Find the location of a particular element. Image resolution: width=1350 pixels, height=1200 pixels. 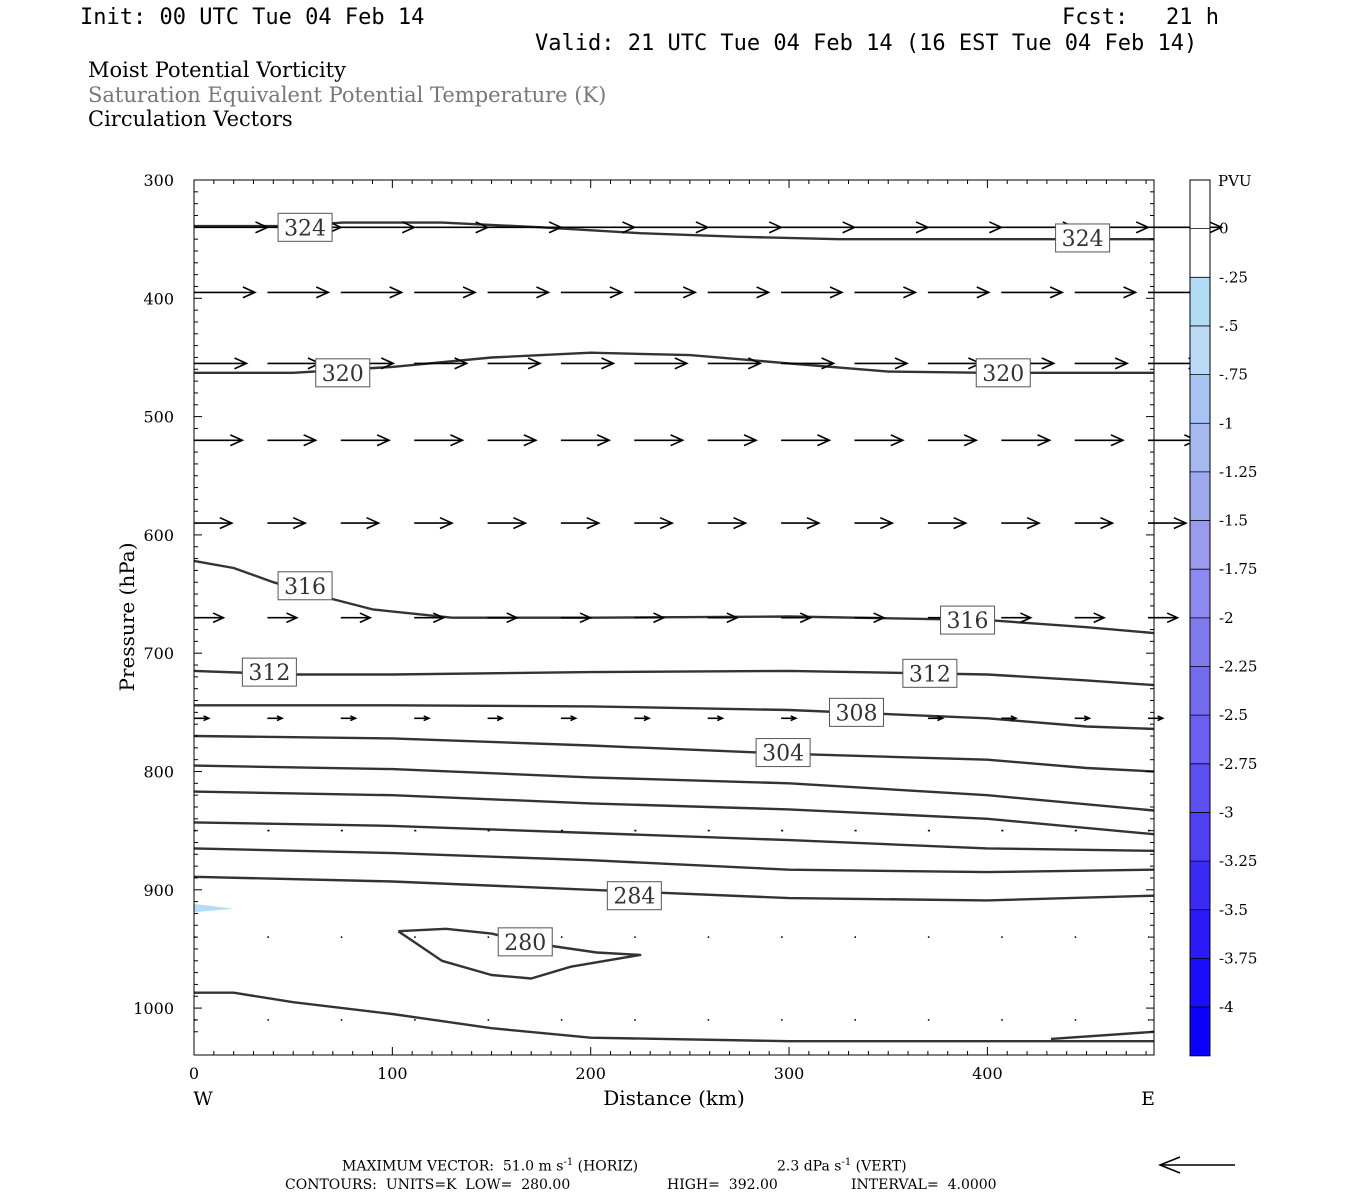

y-tick-label: 1000 is located at coordinates (153, 1008).